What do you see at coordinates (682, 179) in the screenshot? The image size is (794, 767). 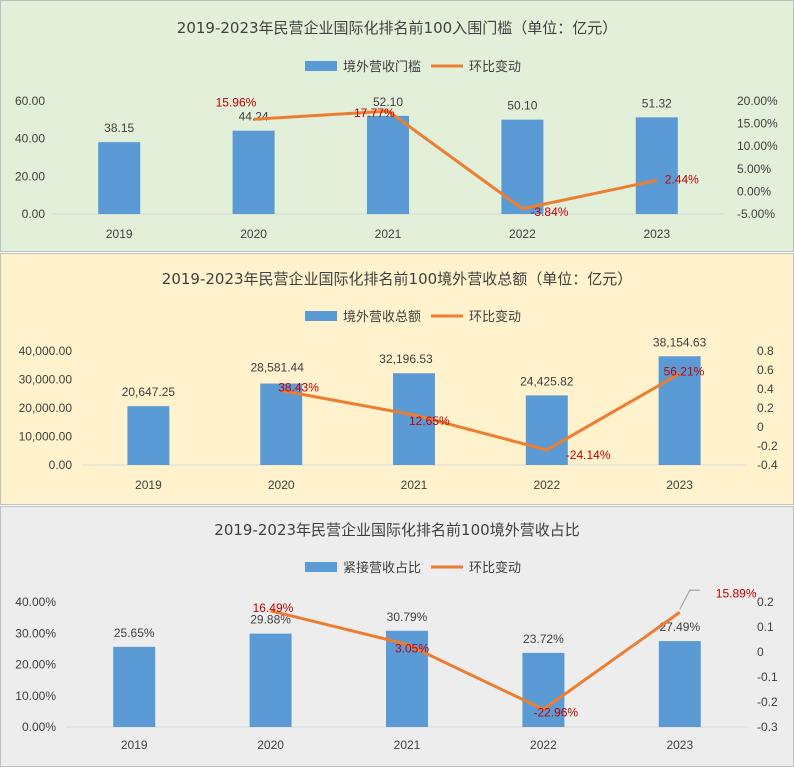 I see `line-value-label: 2.44%` at bounding box center [682, 179].